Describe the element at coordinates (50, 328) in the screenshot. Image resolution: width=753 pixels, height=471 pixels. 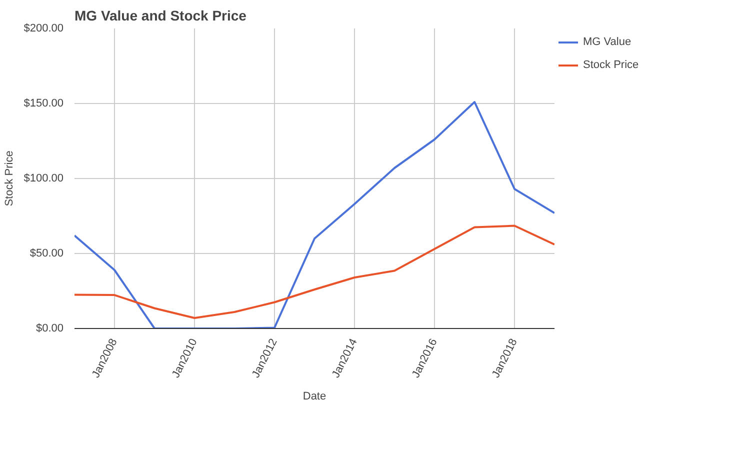
I see `y-tick-label: $0.00` at that location.